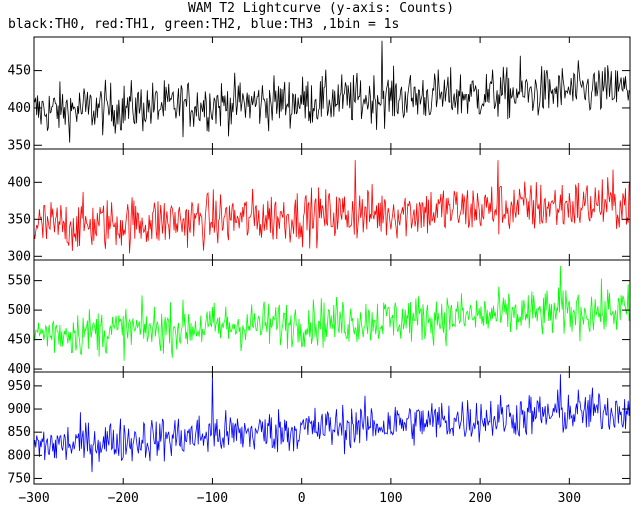  Describe the element at coordinates (19, 478) in the screenshot. I see `ytick-label-th3: 750` at that location.